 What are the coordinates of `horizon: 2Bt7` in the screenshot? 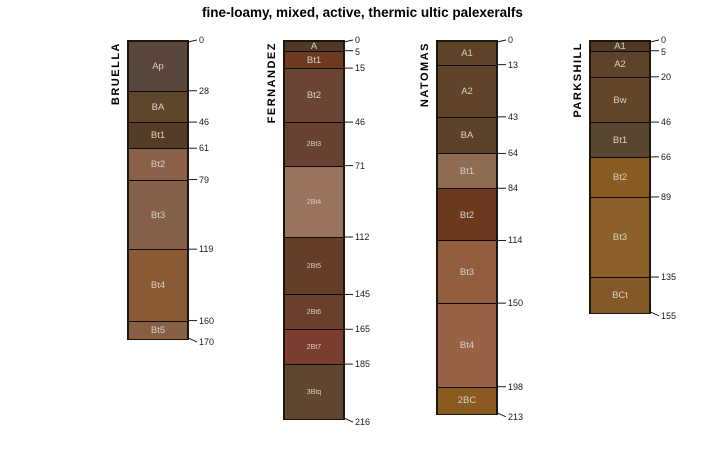 It's located at (314, 347).